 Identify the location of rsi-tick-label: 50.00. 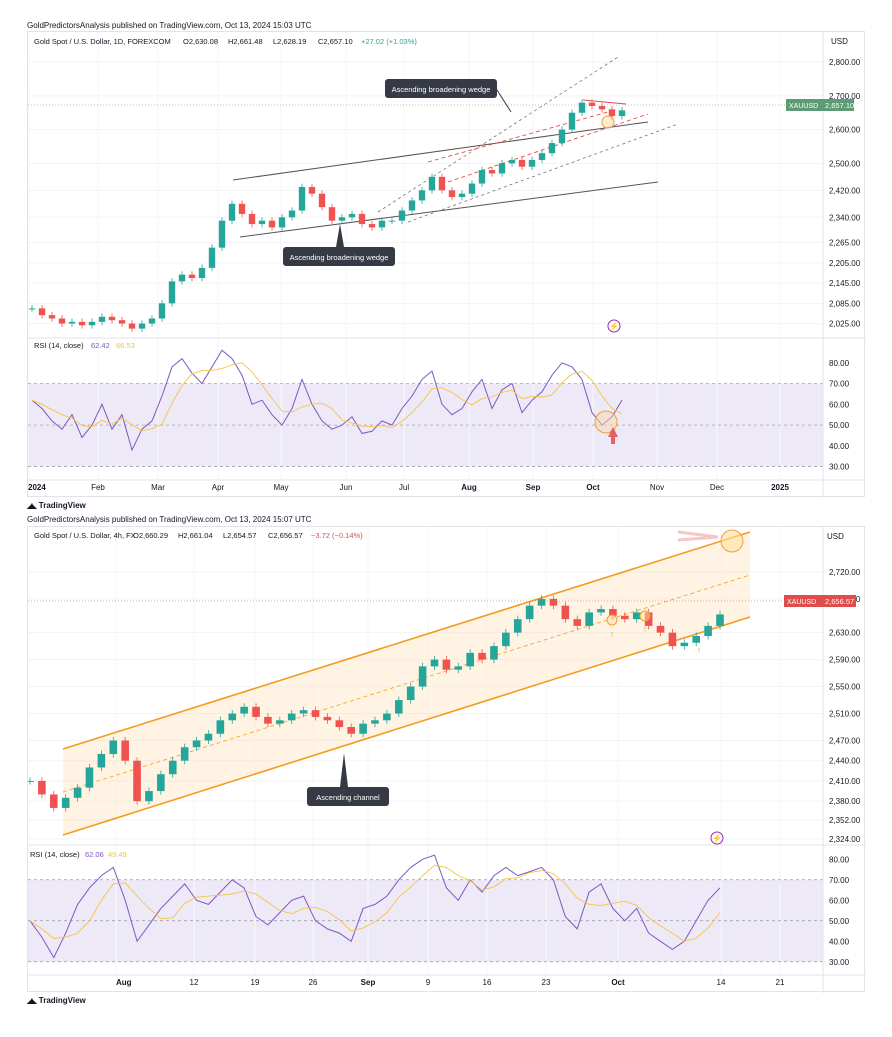
(839, 425).